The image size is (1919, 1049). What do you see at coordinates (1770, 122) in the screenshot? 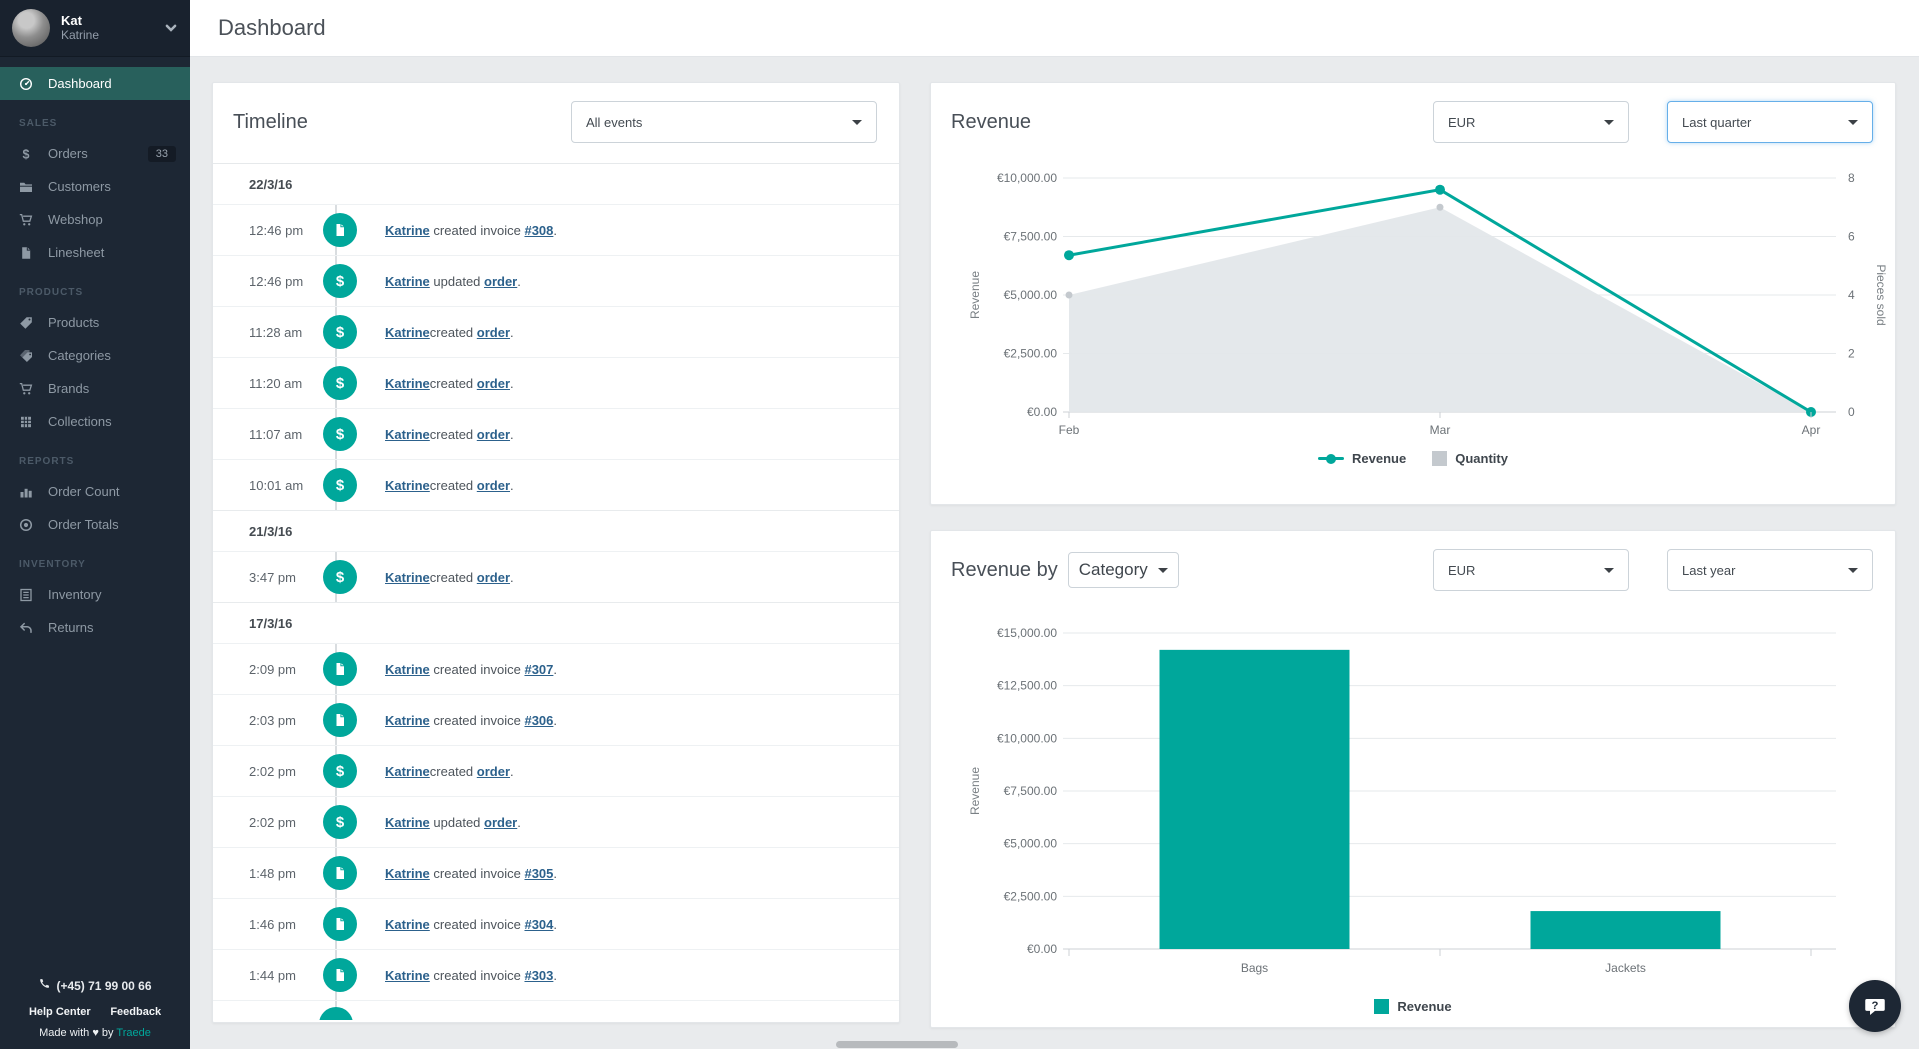
I see `revenue-period-select: Last quarter` at bounding box center [1770, 122].